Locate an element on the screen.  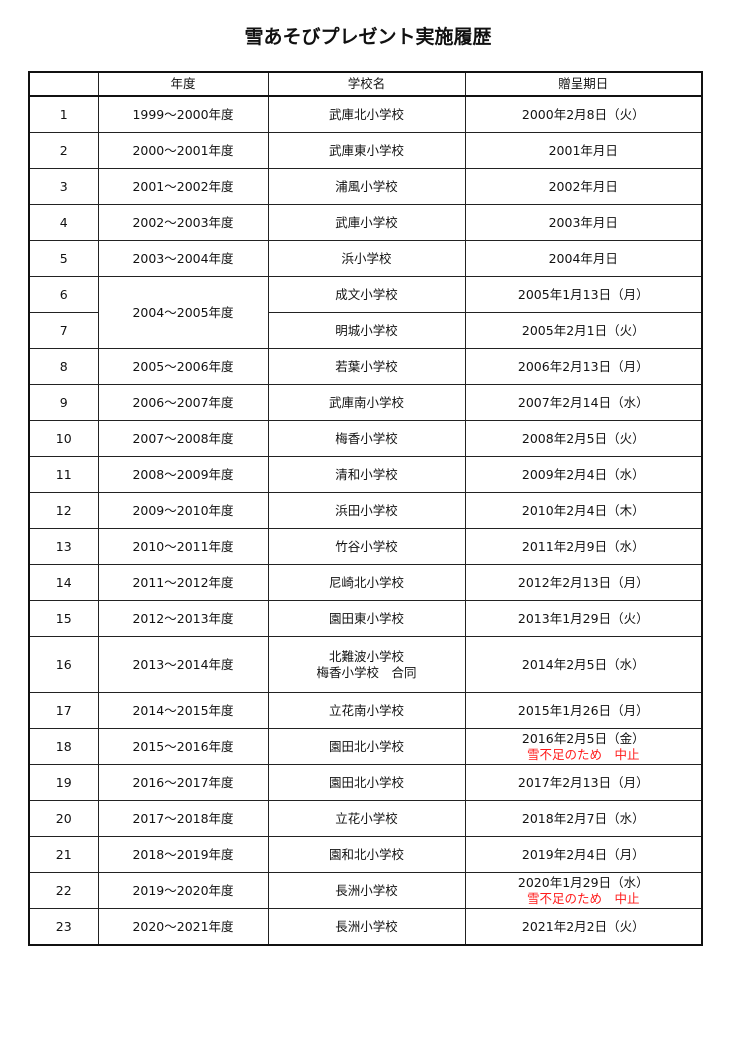
page-title: 雪あそびプレゼント実施履歴 is located at coordinates (368, 37).